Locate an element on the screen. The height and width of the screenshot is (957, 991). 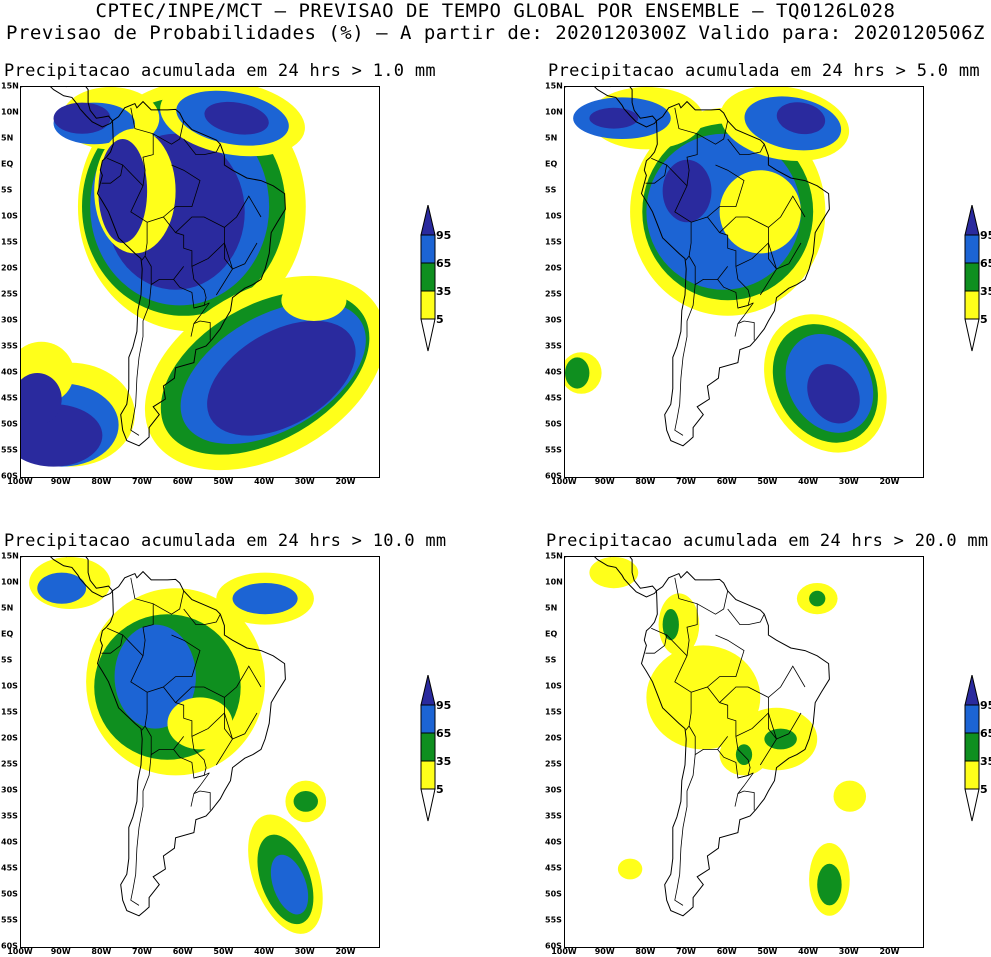
legend-label: 35 is located at coordinates (444, 291).